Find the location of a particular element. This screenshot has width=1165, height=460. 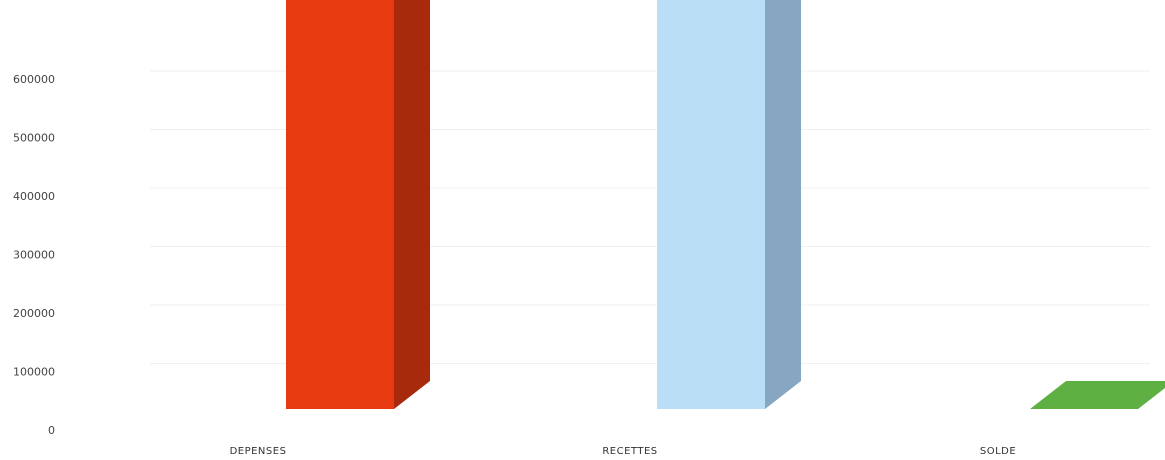

x-axis: DEPENSES RECETTES SOLDE is located at coordinates (623, 451).